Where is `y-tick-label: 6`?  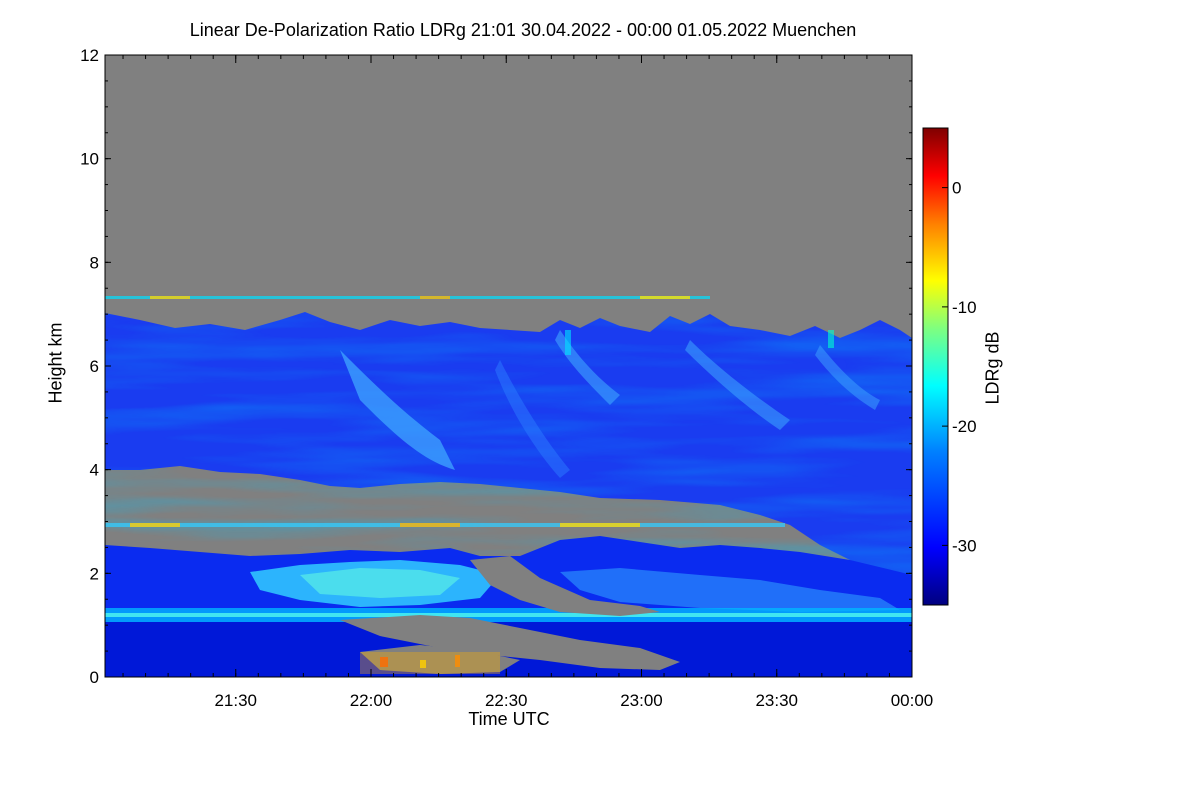 y-tick-label: 6 is located at coordinates (94, 366).